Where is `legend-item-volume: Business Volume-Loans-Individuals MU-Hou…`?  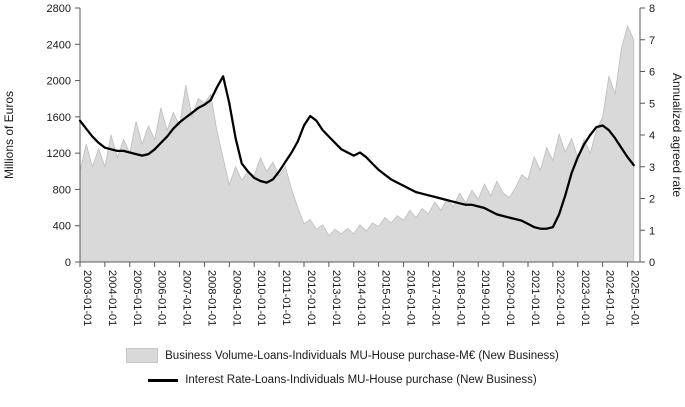 legend-item-volume: Business Volume-Loans-Individuals MU-Hou… is located at coordinates (342, 355).